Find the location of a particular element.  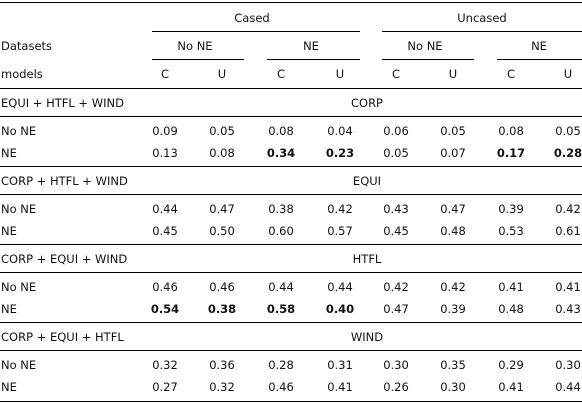

table-cell: 0.06 is located at coordinates (396, 131).